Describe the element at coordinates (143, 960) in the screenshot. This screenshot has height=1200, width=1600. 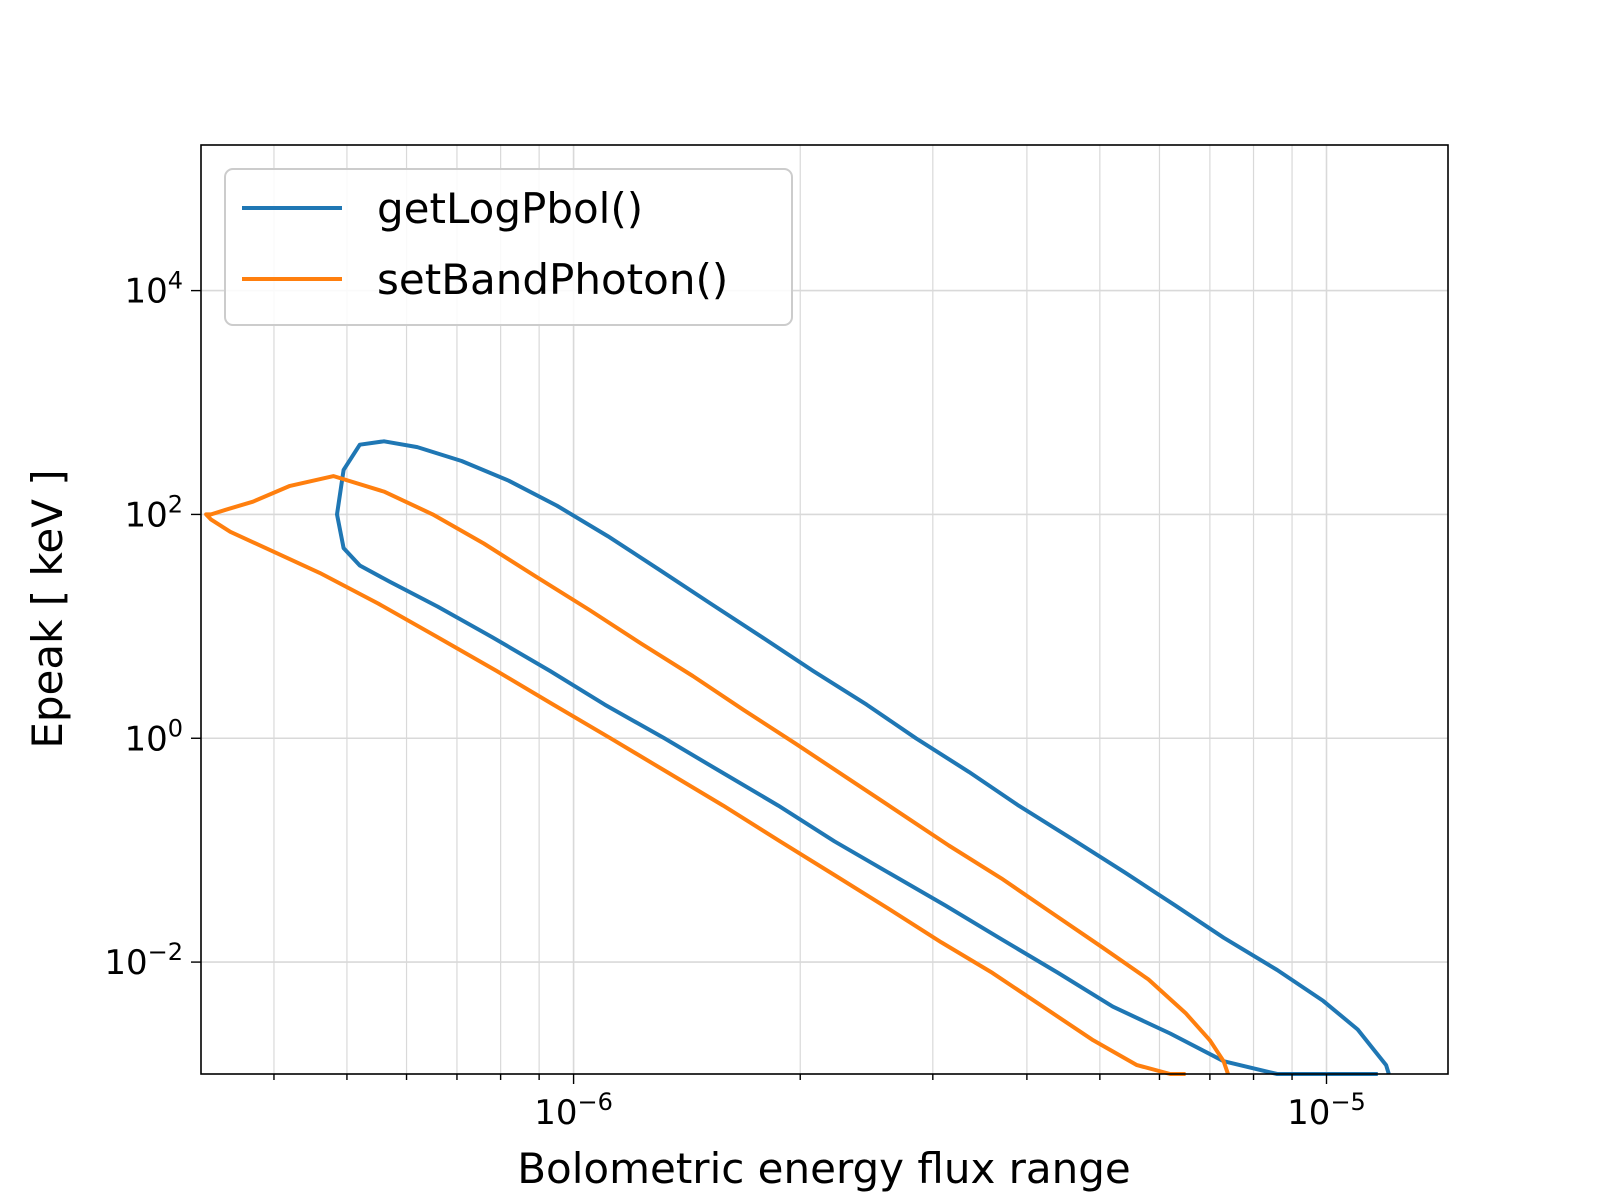
I see `y-tick-label: 10⁻²` at that location.